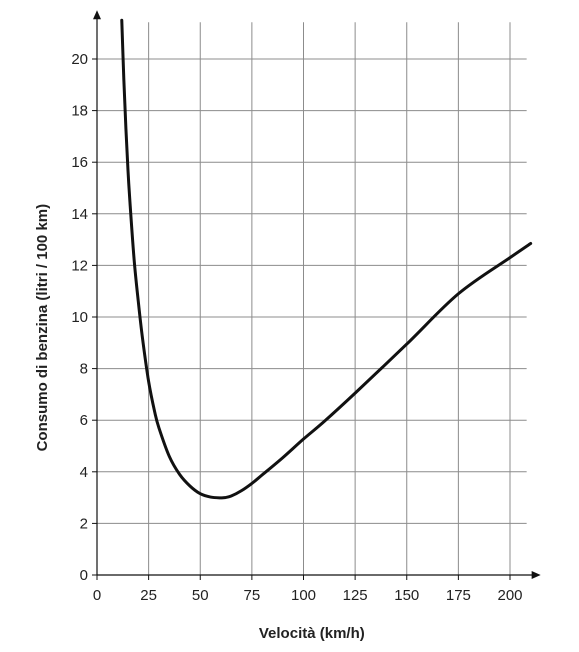  I want to click on x-tick-label: 25, so click(148, 595).